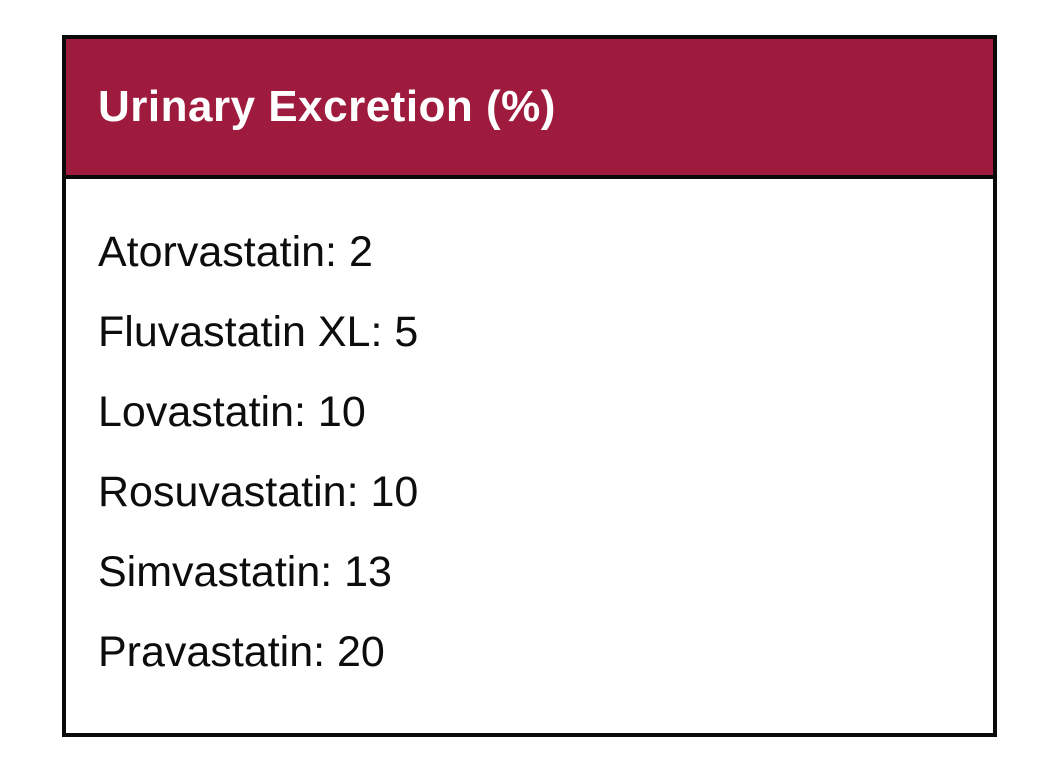 The image size is (1049, 778). What do you see at coordinates (245, 572) in the screenshot?
I see `list-item: Simvastatin: 13` at bounding box center [245, 572].